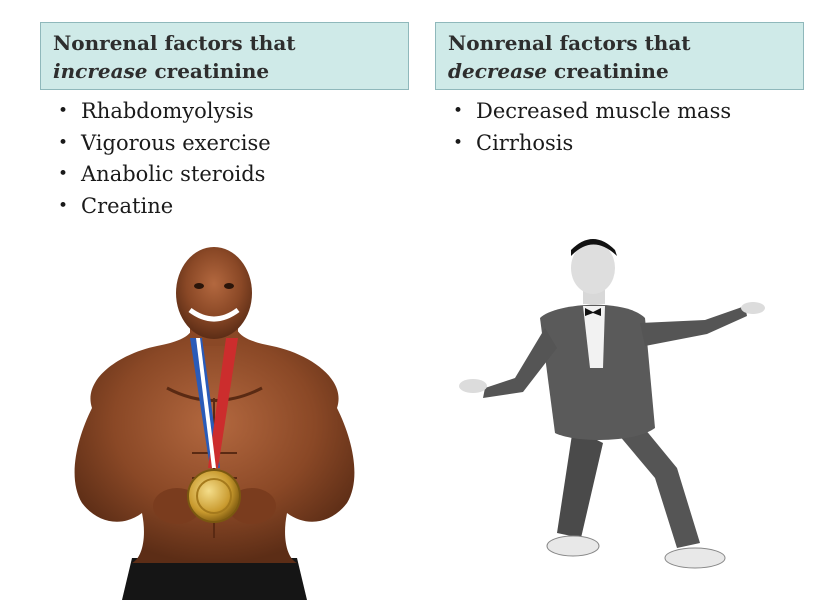 This screenshot has width=839, height=611. I want to click on header-emphasis: increase, so click(100, 71).